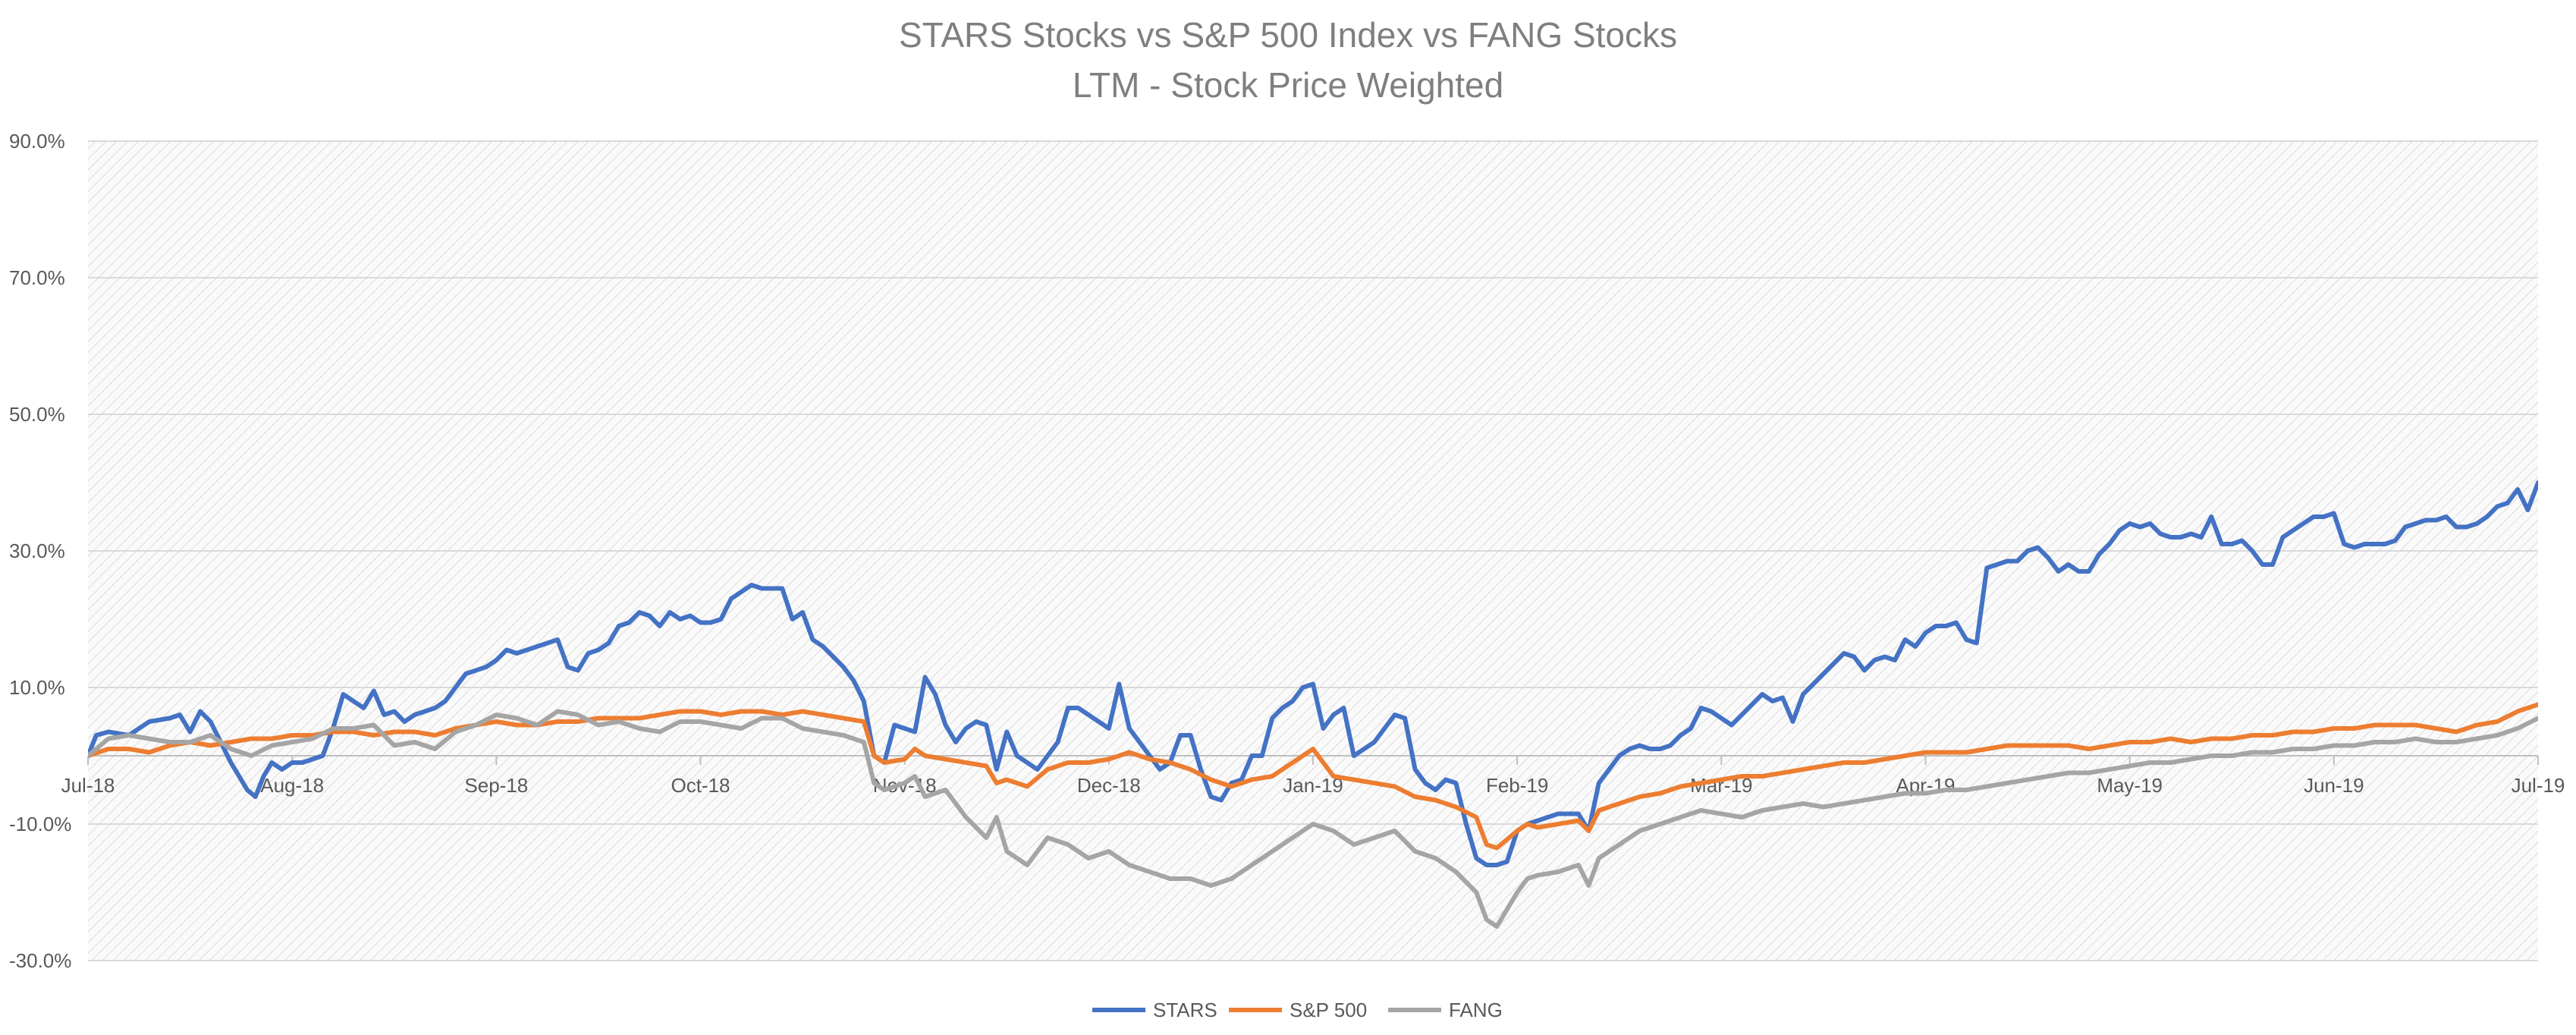 Image resolution: width=2576 pixels, height=1035 pixels. Describe the element at coordinates (88, 785) in the screenshot. I see `x-tick-label: Jul-18` at that location.